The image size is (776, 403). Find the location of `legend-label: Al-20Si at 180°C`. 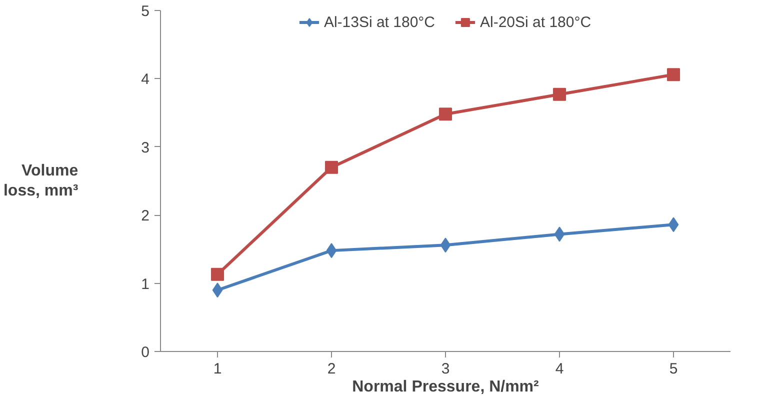

legend-label: Al-20Si at 180°C is located at coordinates (536, 22).